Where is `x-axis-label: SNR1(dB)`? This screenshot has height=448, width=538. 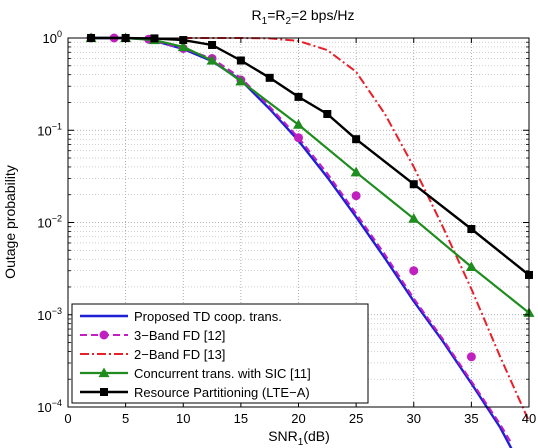 x-axis-label: SNR1(dB) is located at coordinates (299, 438).